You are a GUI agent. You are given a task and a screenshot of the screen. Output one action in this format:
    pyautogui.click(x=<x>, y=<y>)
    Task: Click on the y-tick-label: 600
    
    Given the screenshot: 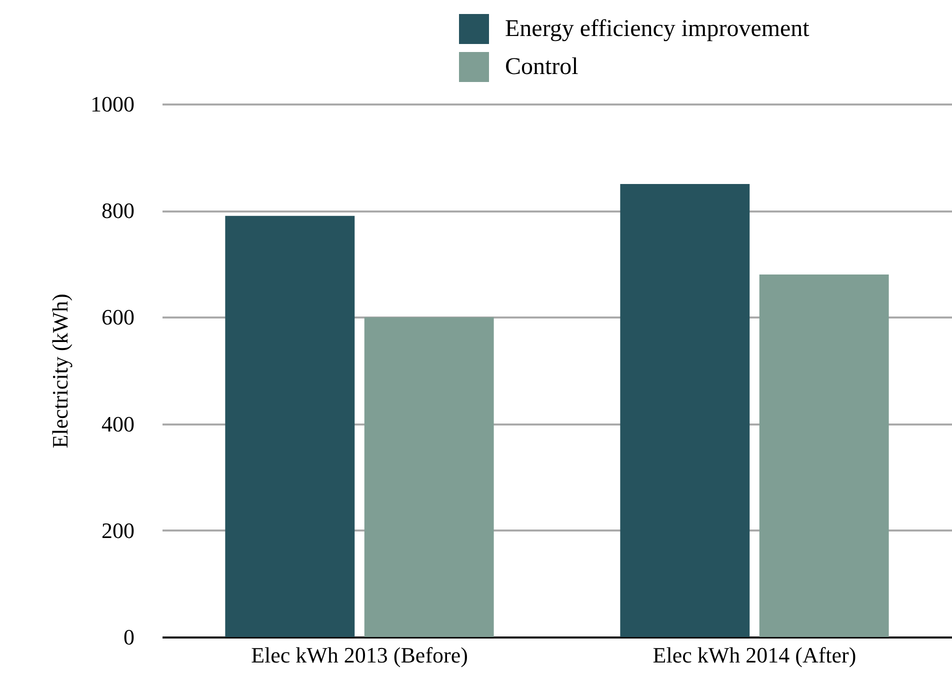 What is the action you would take?
    pyautogui.click(x=118, y=317)
    